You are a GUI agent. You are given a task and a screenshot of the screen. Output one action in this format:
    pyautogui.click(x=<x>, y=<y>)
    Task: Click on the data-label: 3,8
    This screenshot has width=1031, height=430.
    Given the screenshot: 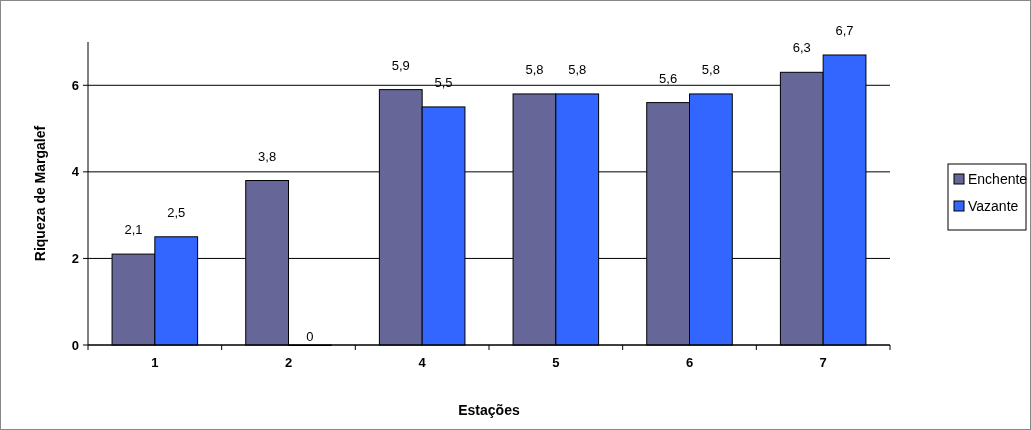 What is the action you would take?
    pyautogui.click(x=267, y=156)
    